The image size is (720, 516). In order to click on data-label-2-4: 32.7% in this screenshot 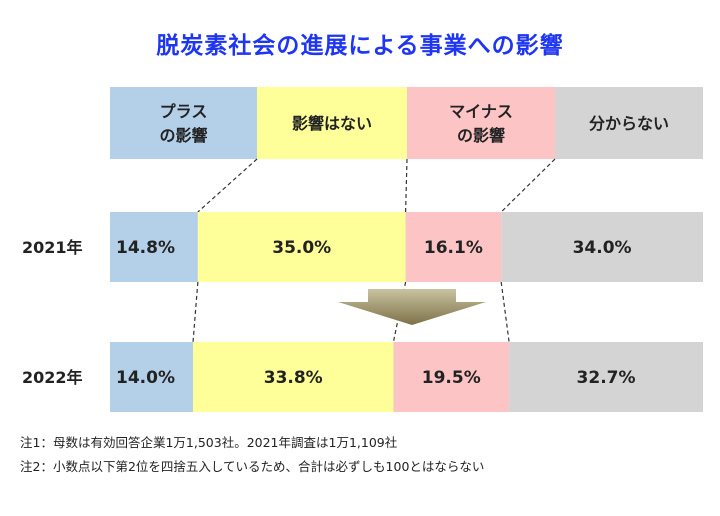, I will do `click(606, 378)`.